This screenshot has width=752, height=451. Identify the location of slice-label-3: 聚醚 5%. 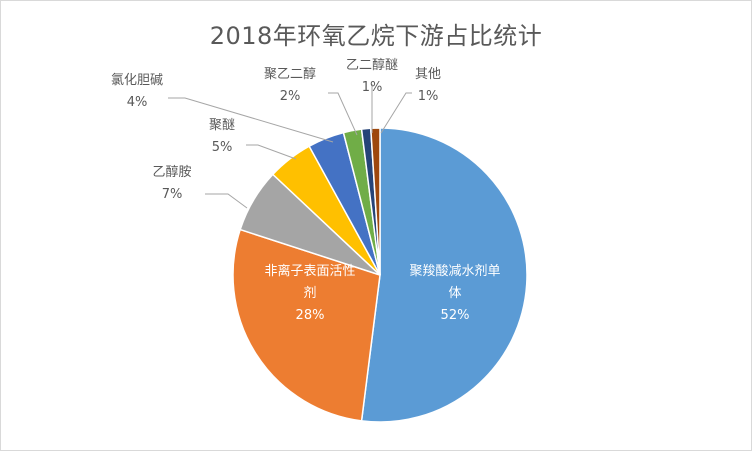
(222, 136).